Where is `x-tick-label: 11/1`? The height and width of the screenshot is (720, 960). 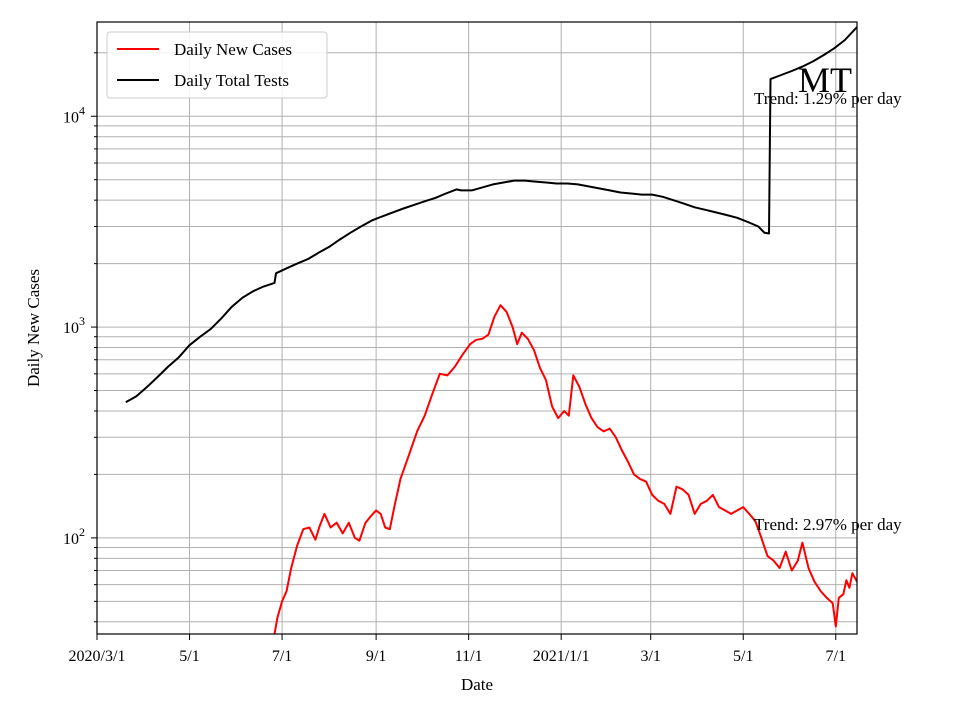 x-tick-label: 11/1 is located at coordinates (469, 656).